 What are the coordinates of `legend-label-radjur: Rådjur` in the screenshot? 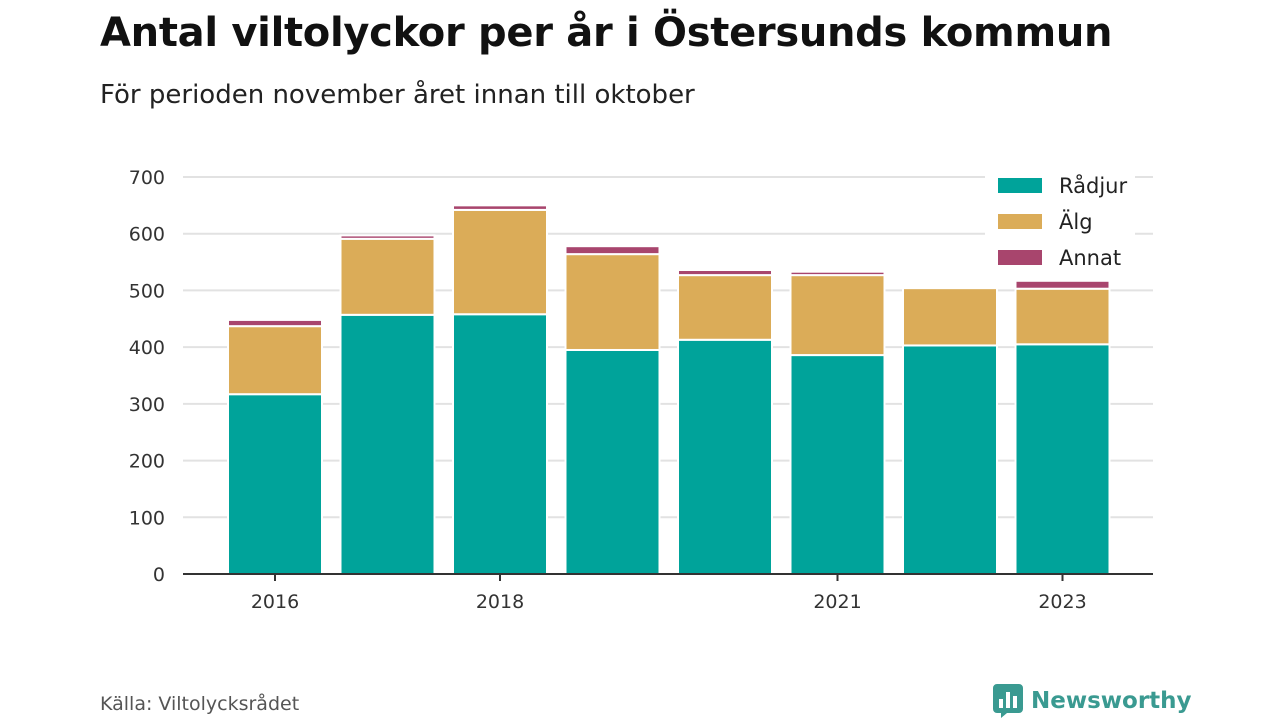 It's located at (1093, 185).